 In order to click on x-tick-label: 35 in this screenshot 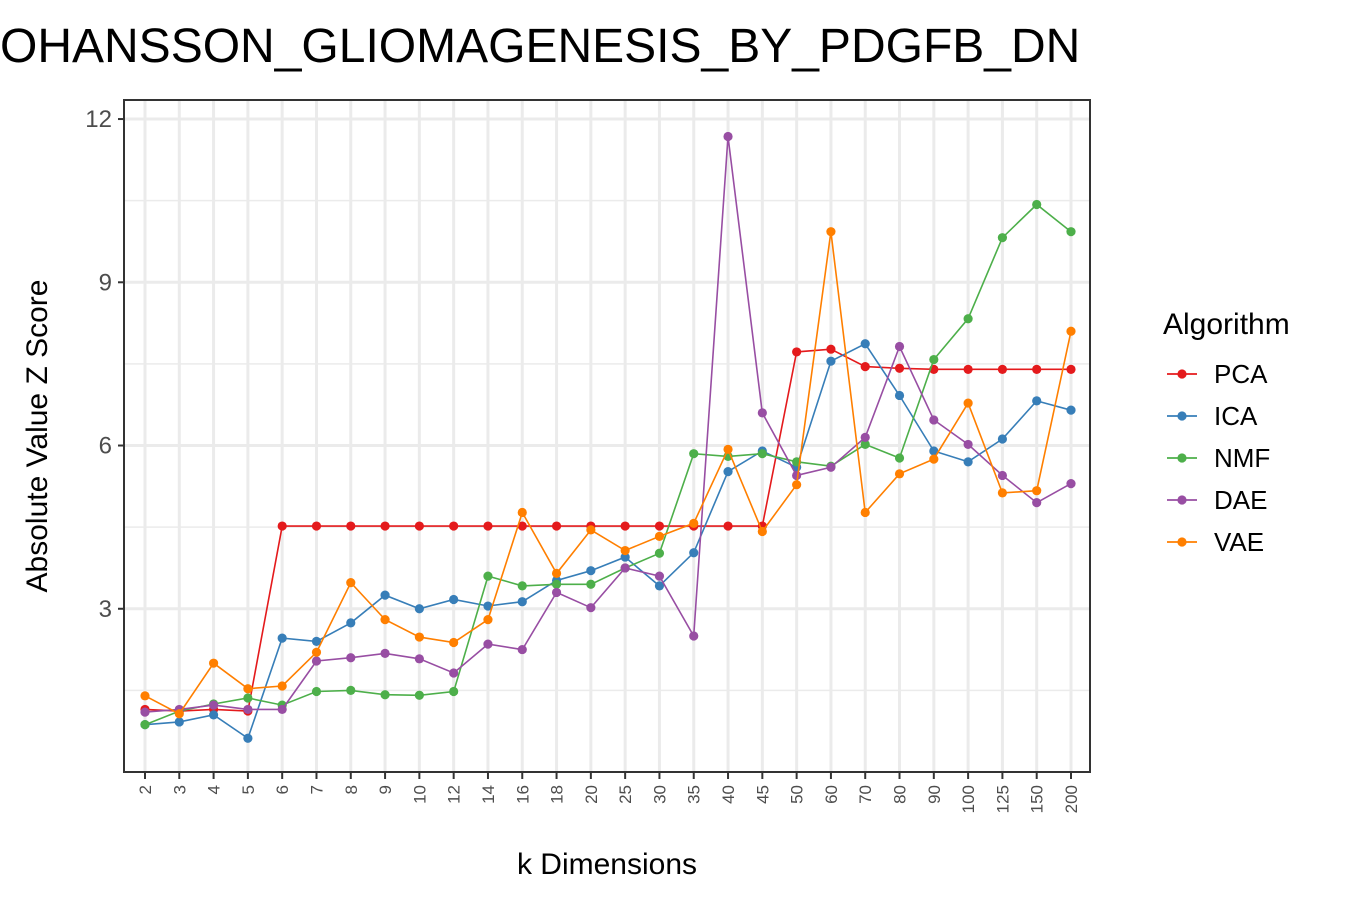, I will do `click(694, 794)`.